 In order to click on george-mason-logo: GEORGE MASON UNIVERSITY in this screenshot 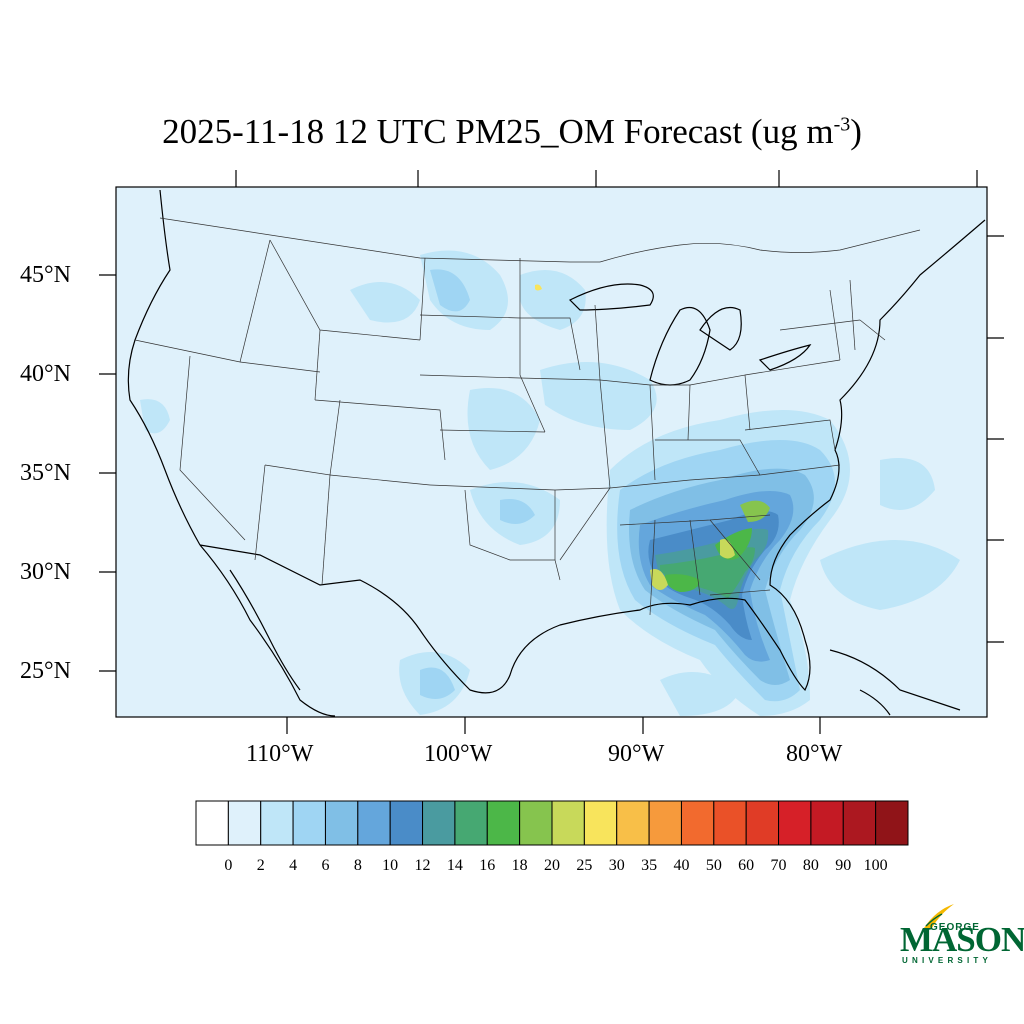, I will do `click(960, 935)`.